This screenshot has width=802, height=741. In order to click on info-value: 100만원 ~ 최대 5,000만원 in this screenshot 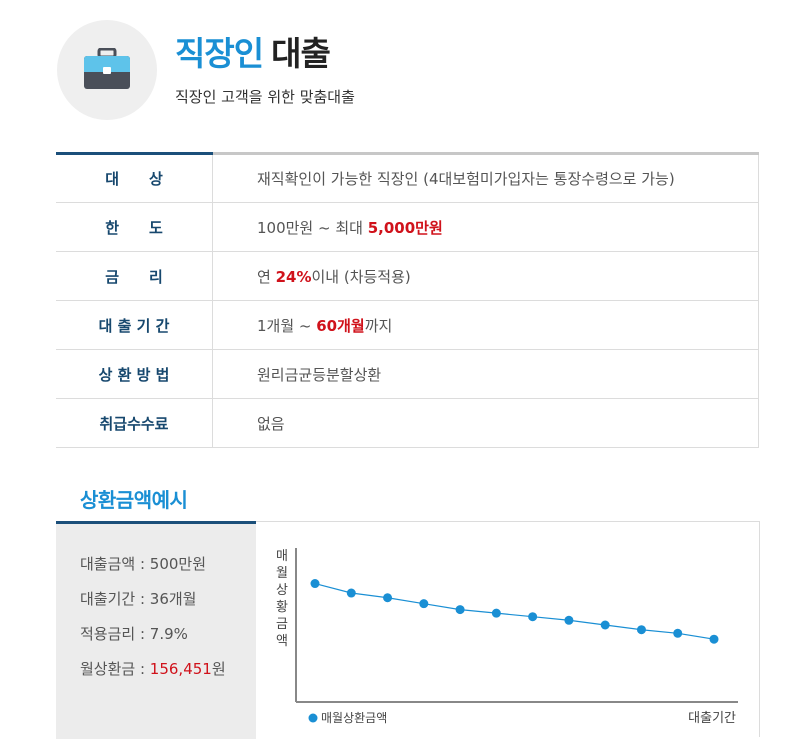, I will do `click(485, 227)`.